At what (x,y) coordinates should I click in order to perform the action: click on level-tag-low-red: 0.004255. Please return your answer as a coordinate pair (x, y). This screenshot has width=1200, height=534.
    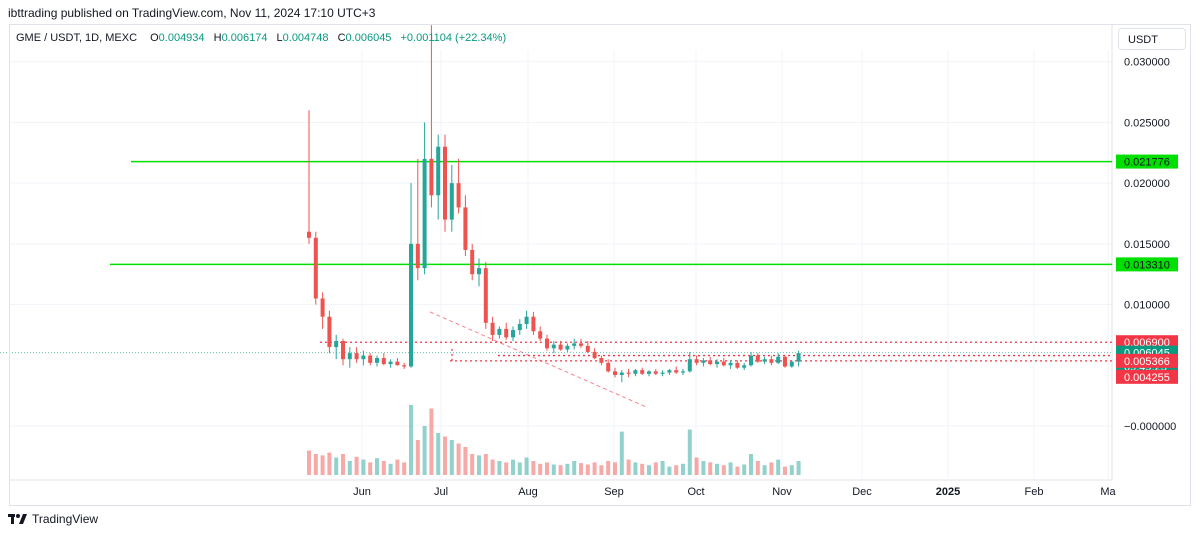
    Looking at the image, I should click on (1147, 376).